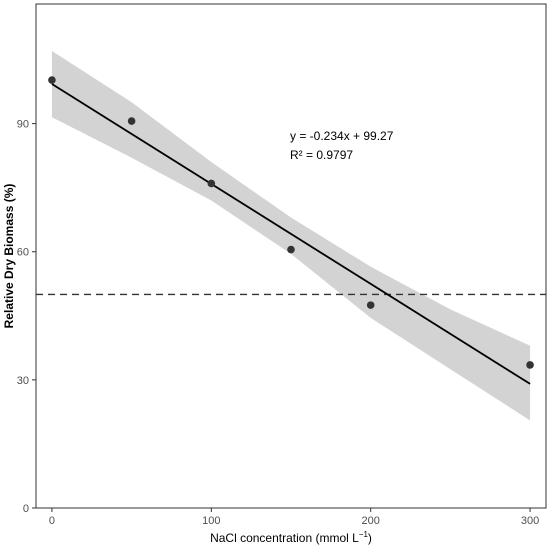 This screenshot has width=550, height=548. What do you see at coordinates (26, 317) in the screenshot?
I see `y-axis-ticks: 0 30 60 90` at bounding box center [26, 317].